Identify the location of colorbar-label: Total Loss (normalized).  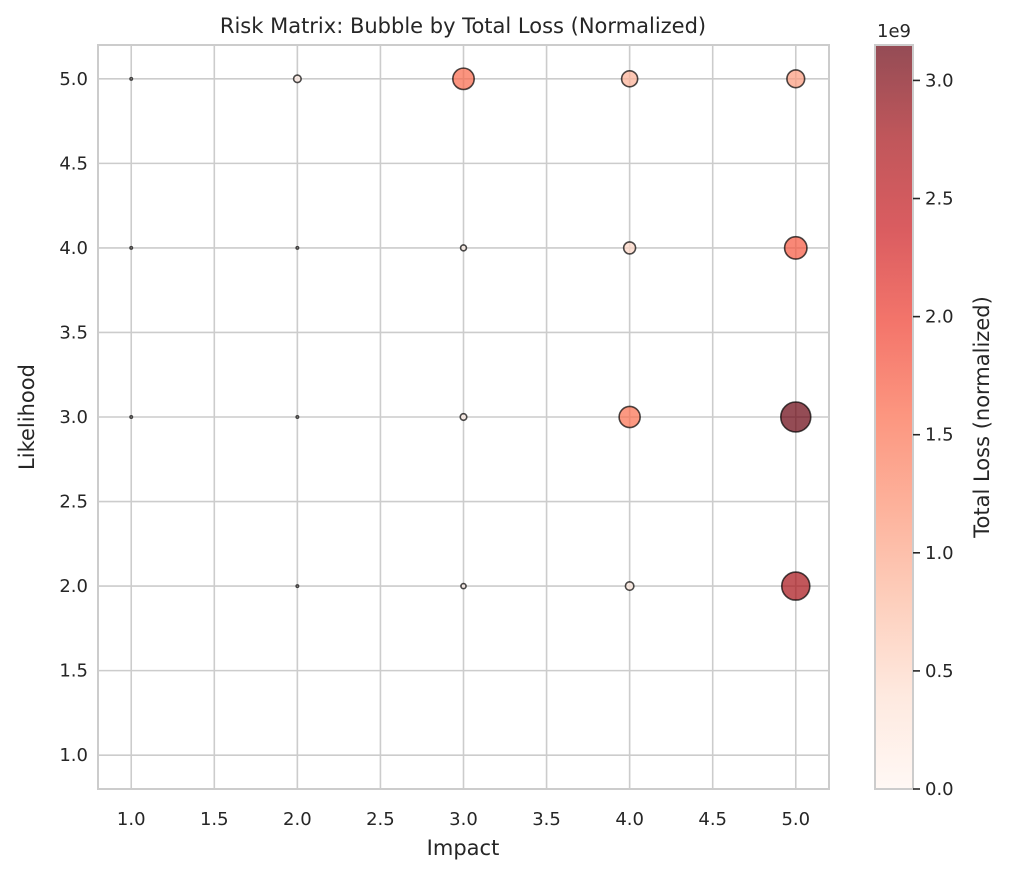
(982, 417).